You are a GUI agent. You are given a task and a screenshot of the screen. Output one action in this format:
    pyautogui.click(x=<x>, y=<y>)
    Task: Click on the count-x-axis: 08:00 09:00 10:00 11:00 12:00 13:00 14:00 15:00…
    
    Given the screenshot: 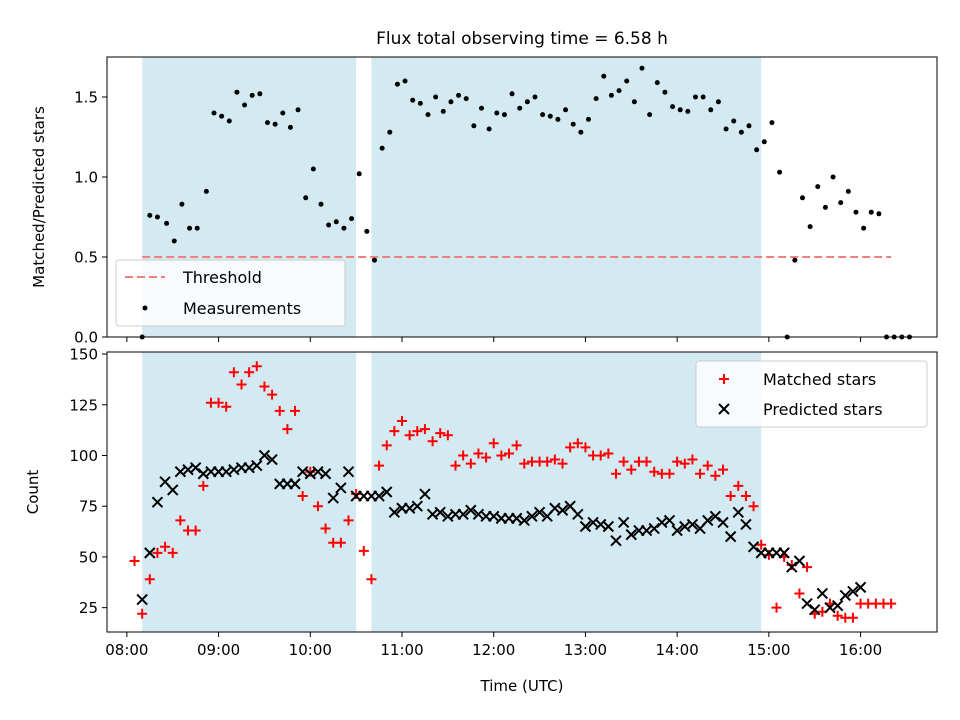 What is the action you would take?
    pyautogui.click(x=493, y=645)
    